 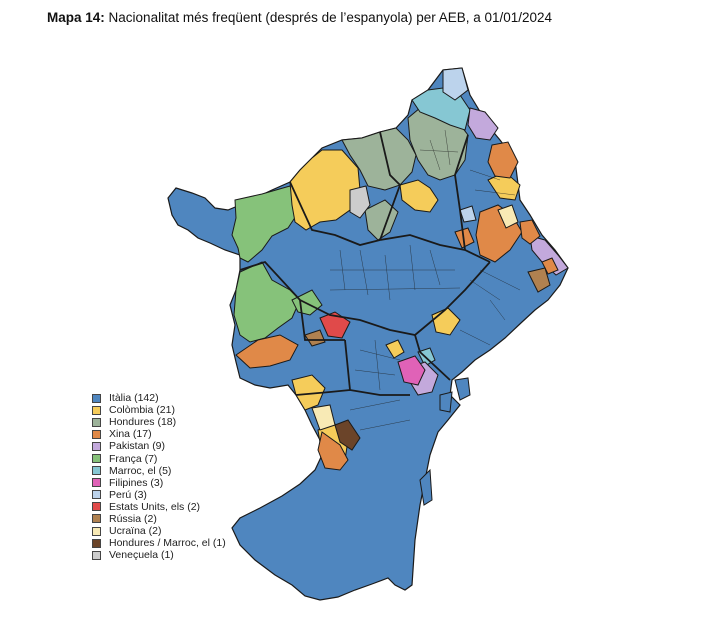 What do you see at coordinates (128, 494) in the screenshot?
I see `legend-label: Perú (3)` at bounding box center [128, 494].